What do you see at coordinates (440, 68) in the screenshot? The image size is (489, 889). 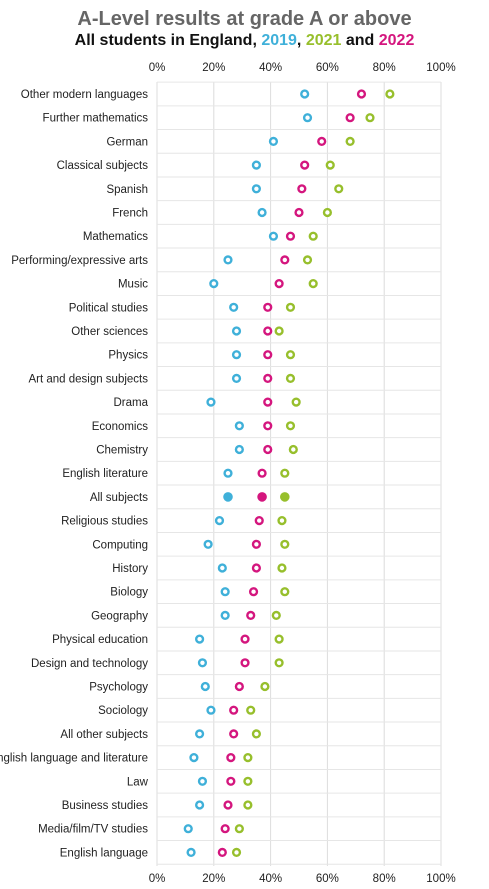 I see `x-tick-label-top: 100%` at bounding box center [440, 68].